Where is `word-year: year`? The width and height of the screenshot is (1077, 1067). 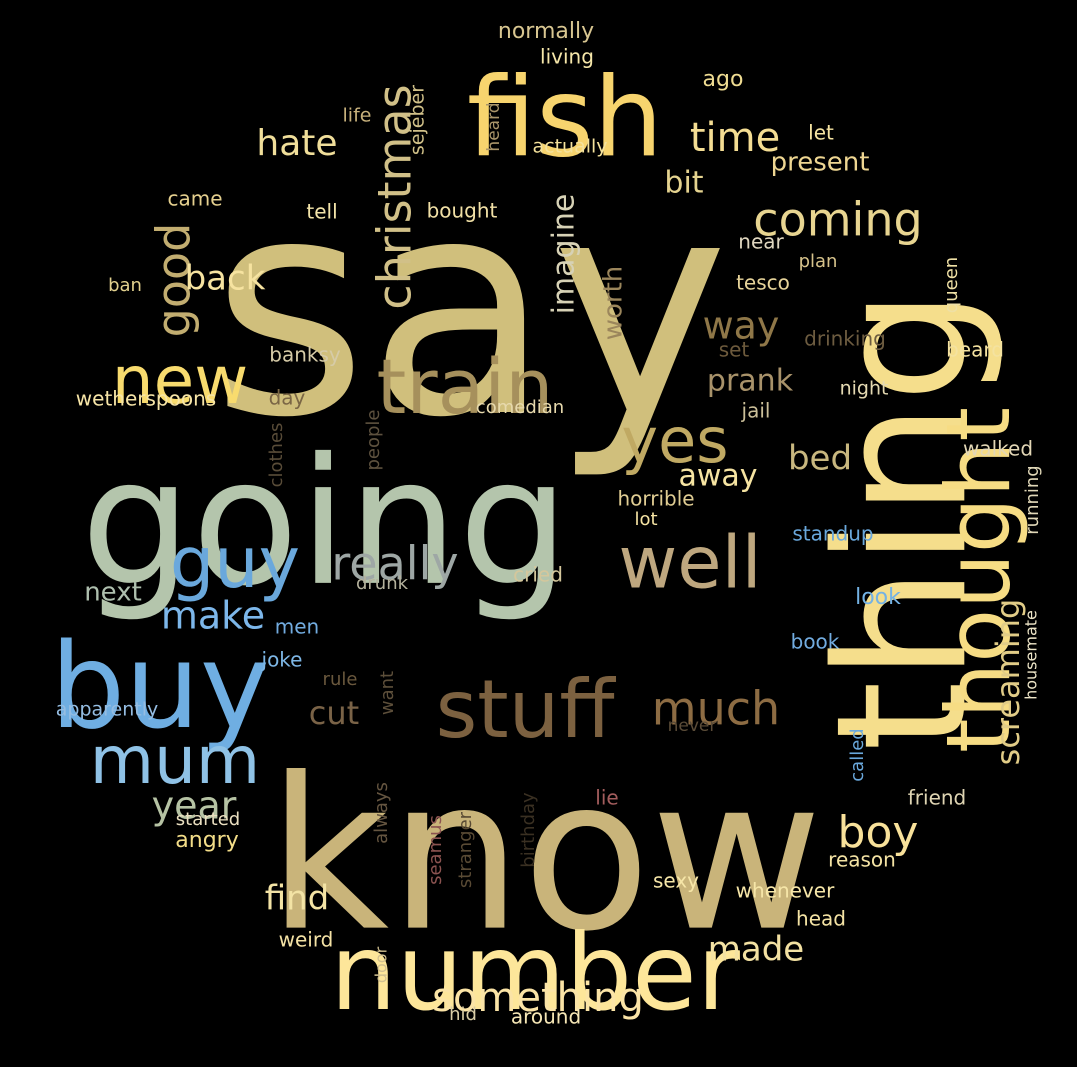
word-year: year is located at coordinates (194, 806).